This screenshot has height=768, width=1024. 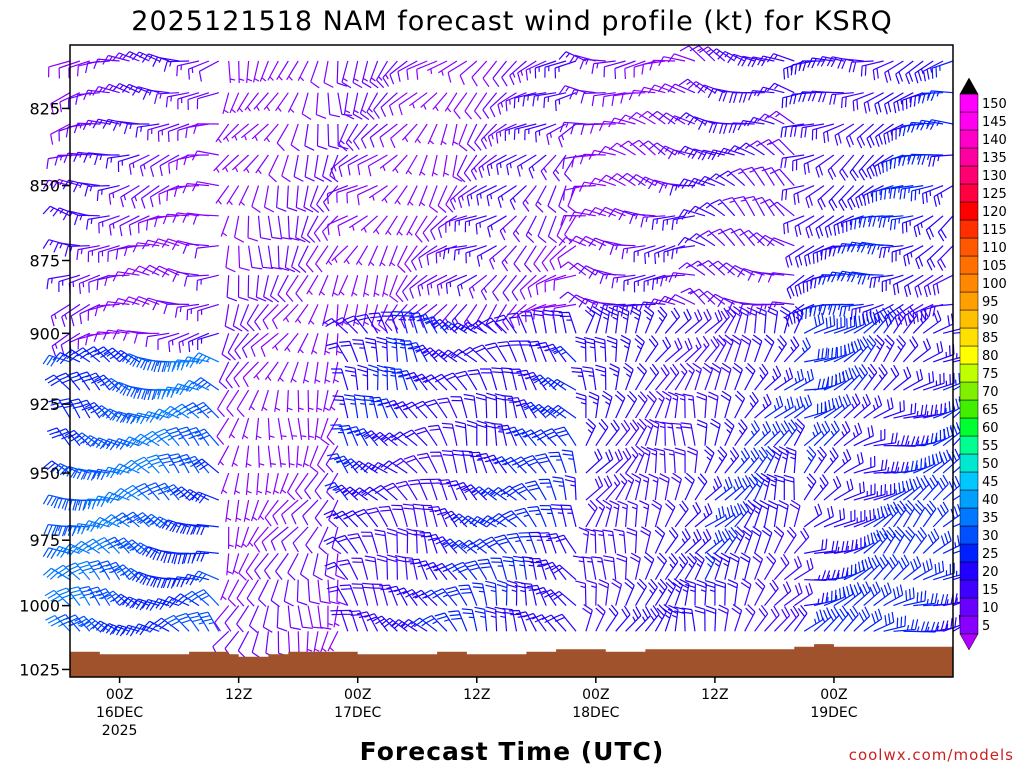 I want to click on colorbar-segment, so click(x=969, y=247).